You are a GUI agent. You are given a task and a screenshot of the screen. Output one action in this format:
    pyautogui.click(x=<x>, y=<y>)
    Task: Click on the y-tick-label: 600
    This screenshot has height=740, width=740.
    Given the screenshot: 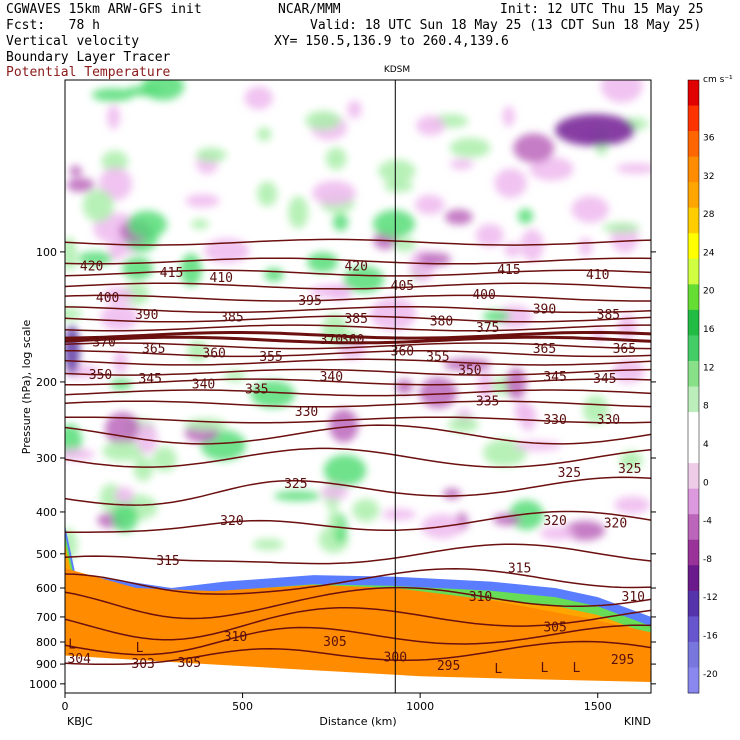 What is the action you would take?
    pyautogui.click(x=46, y=588)
    